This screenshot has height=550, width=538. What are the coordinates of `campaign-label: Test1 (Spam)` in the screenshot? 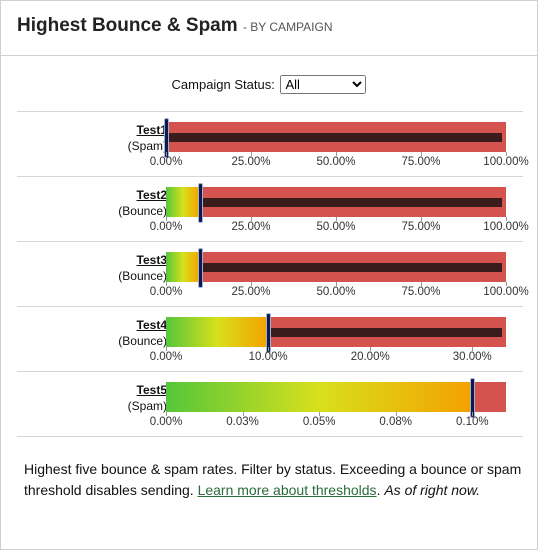 It's located at (147, 138).